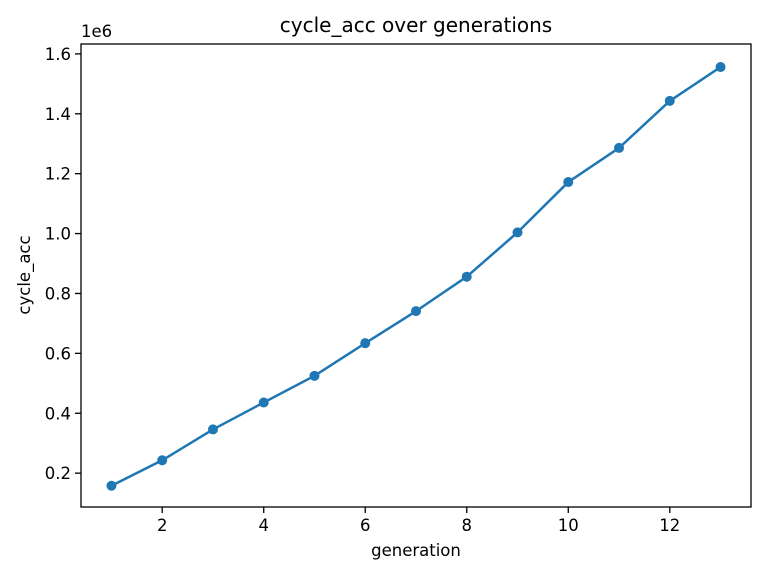 The height and width of the screenshot is (576, 768). What do you see at coordinates (418, 521) in the screenshot?
I see `x-axis: 2 4 6 8 10 12` at bounding box center [418, 521].